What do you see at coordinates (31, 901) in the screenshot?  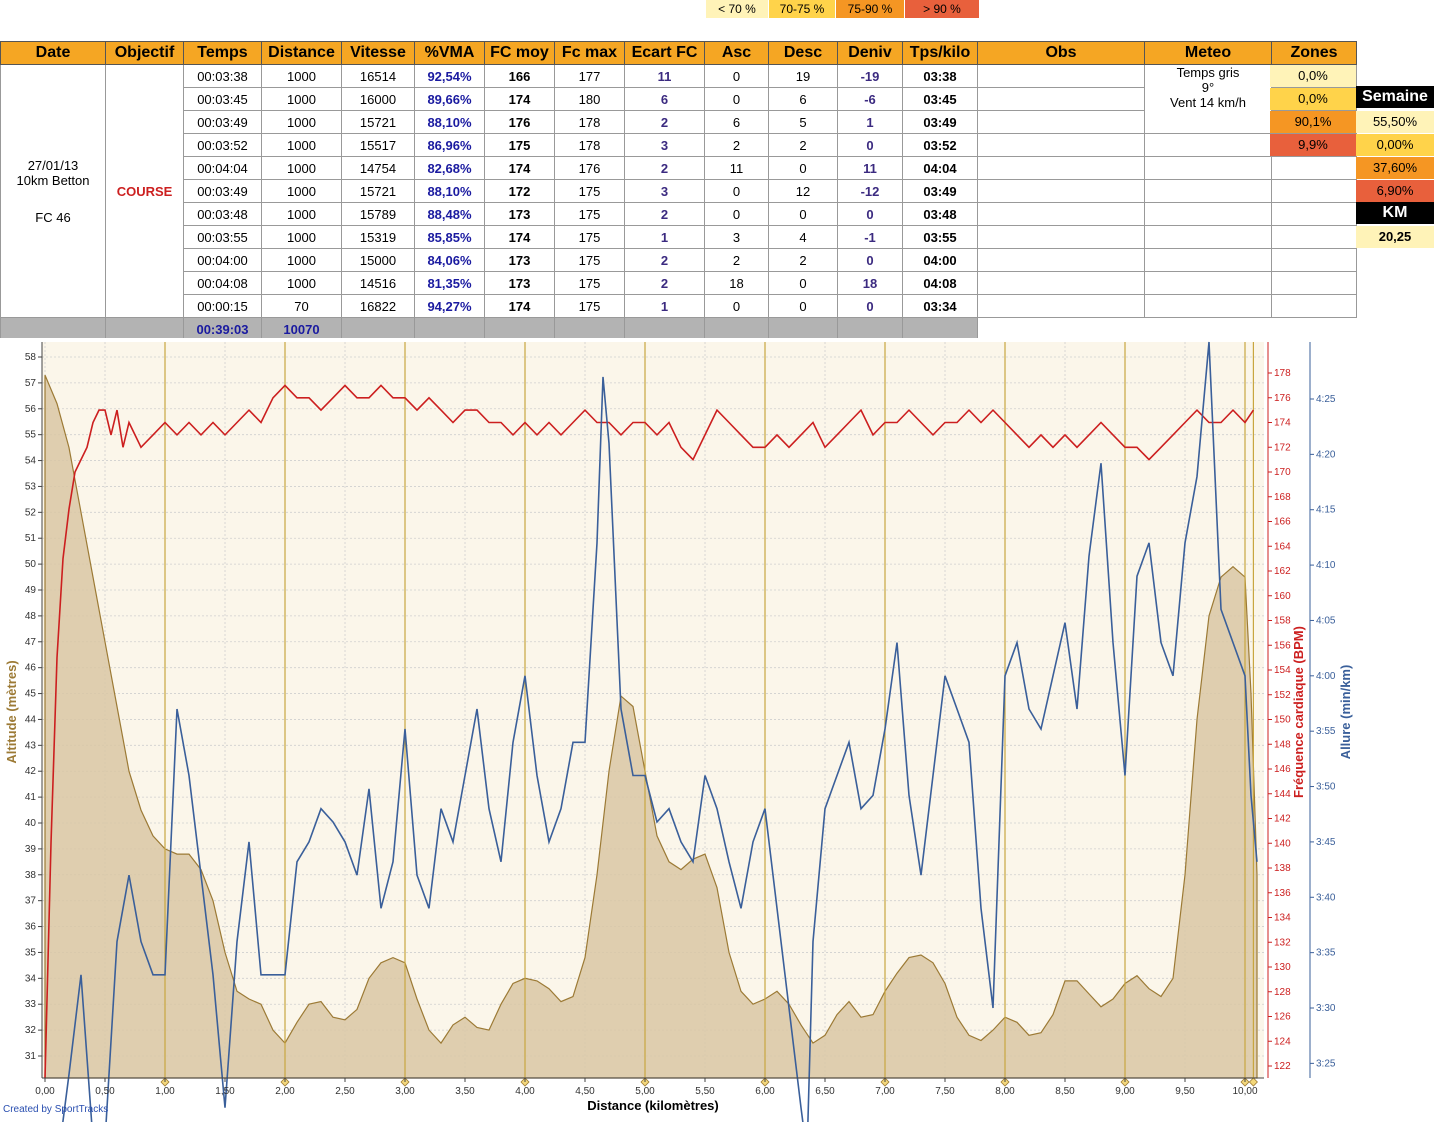 I see `altitude-tick-label: 37` at bounding box center [31, 901].